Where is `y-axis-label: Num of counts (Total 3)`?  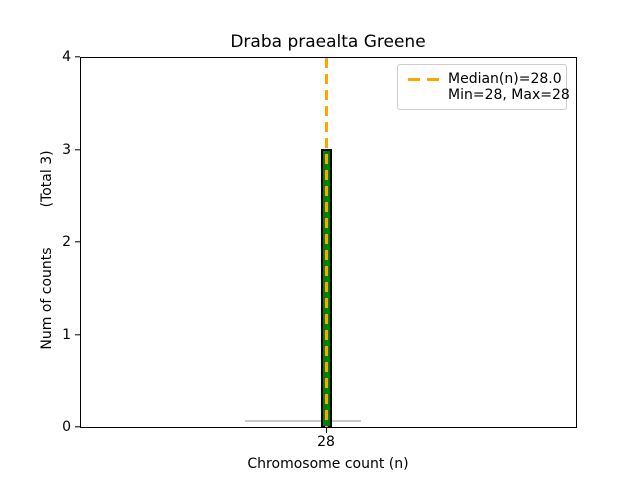
y-axis-label: Num of counts (Total 3) is located at coordinates (47, 249).